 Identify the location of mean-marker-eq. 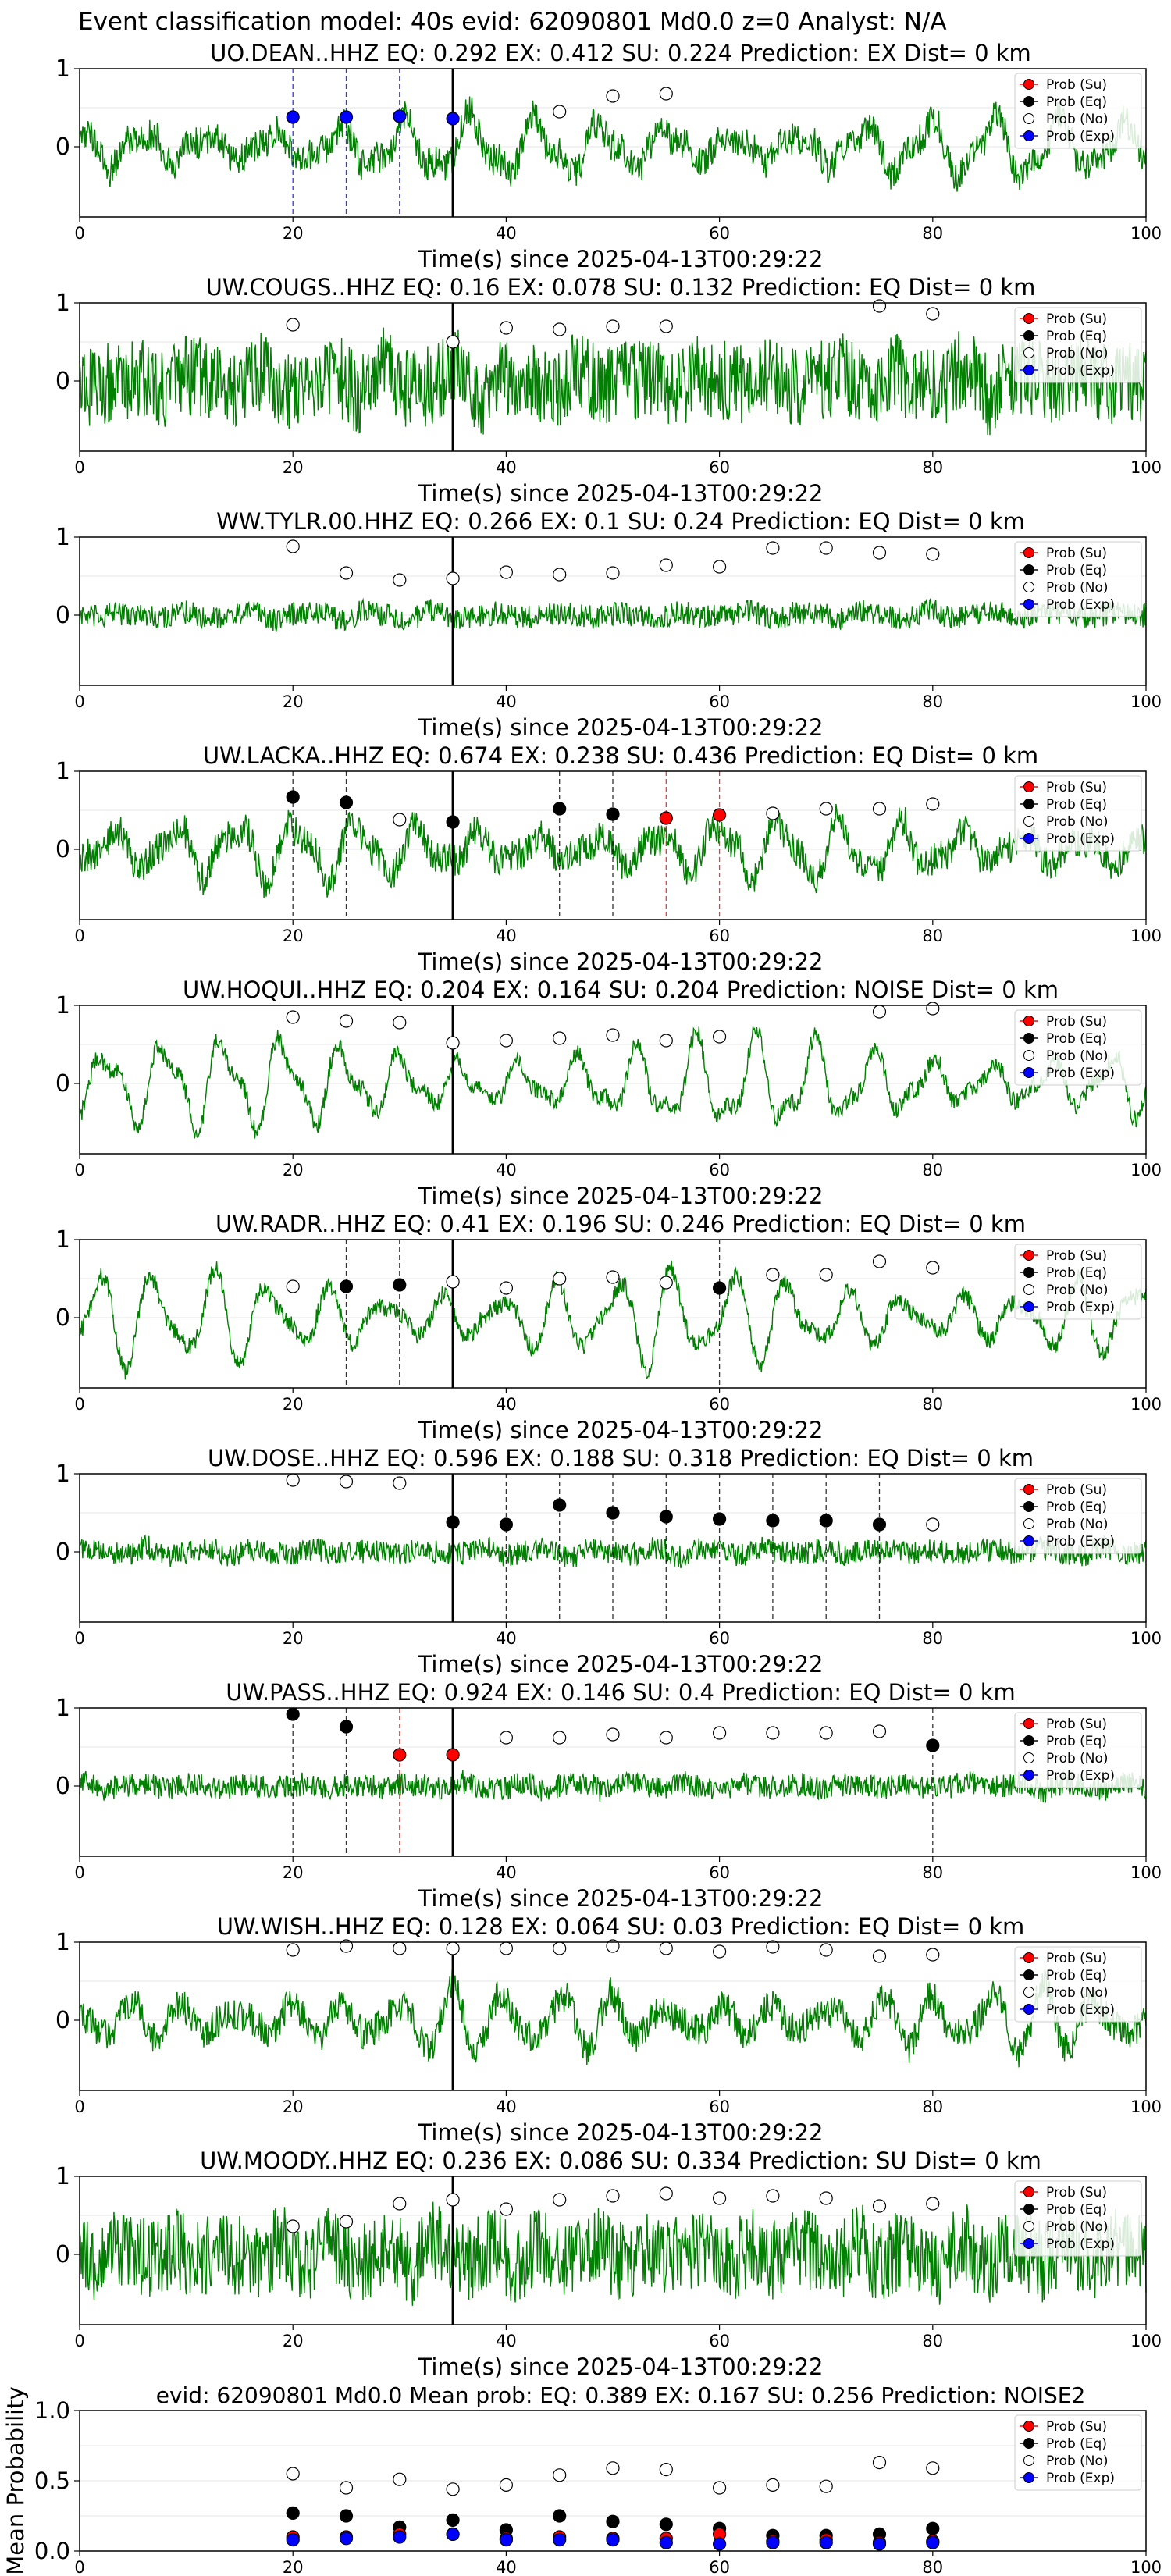
(933, 2528).